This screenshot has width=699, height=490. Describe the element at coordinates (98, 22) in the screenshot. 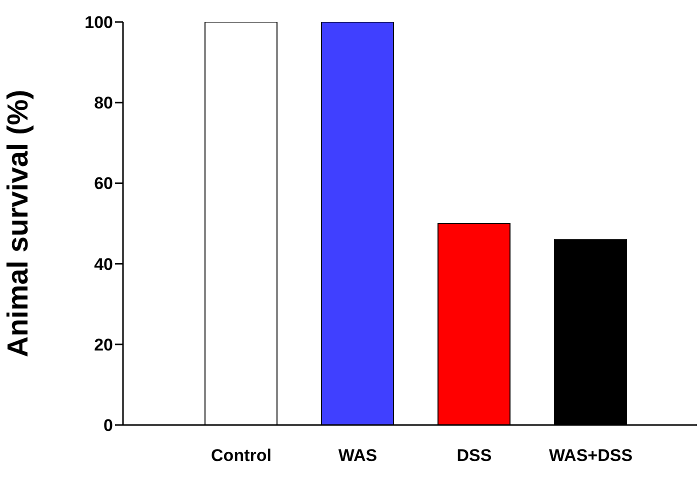

I see `y-tick-label: 100` at that location.